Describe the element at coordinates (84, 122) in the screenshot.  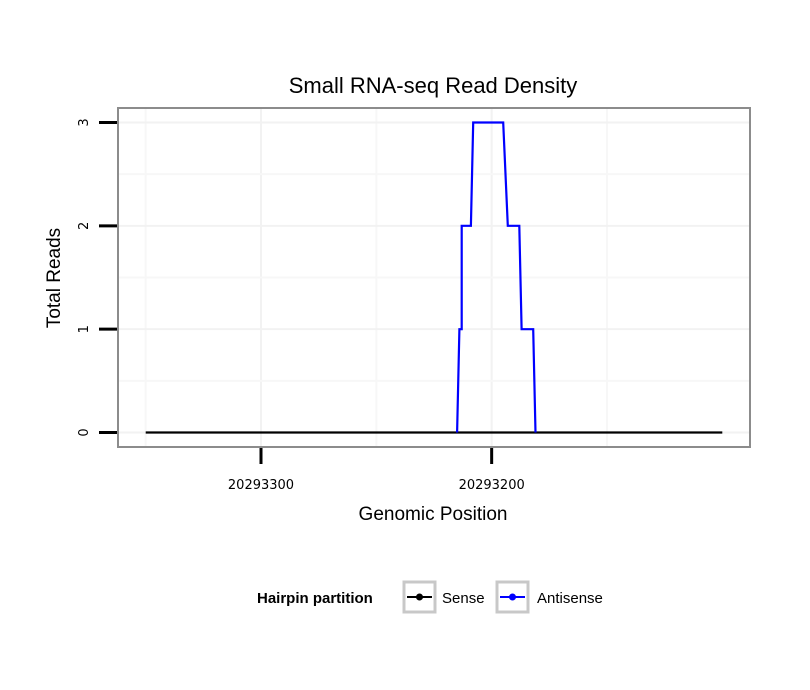
I see `y-tick-label: 3` at that location.